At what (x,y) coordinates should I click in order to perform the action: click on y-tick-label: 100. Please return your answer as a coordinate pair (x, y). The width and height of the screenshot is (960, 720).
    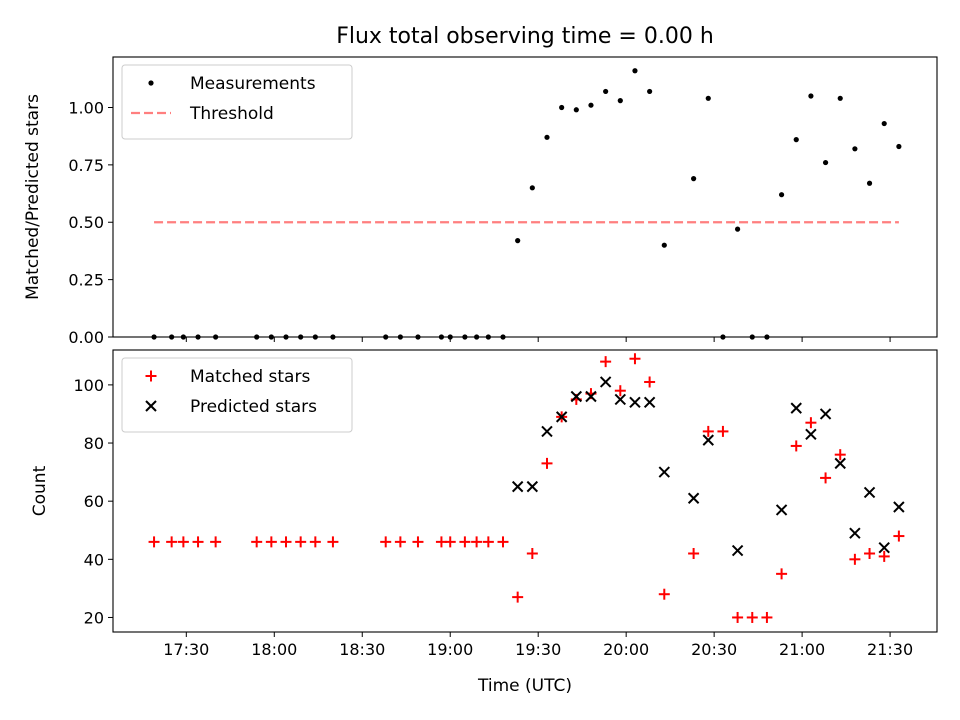
    Looking at the image, I should click on (88, 385).